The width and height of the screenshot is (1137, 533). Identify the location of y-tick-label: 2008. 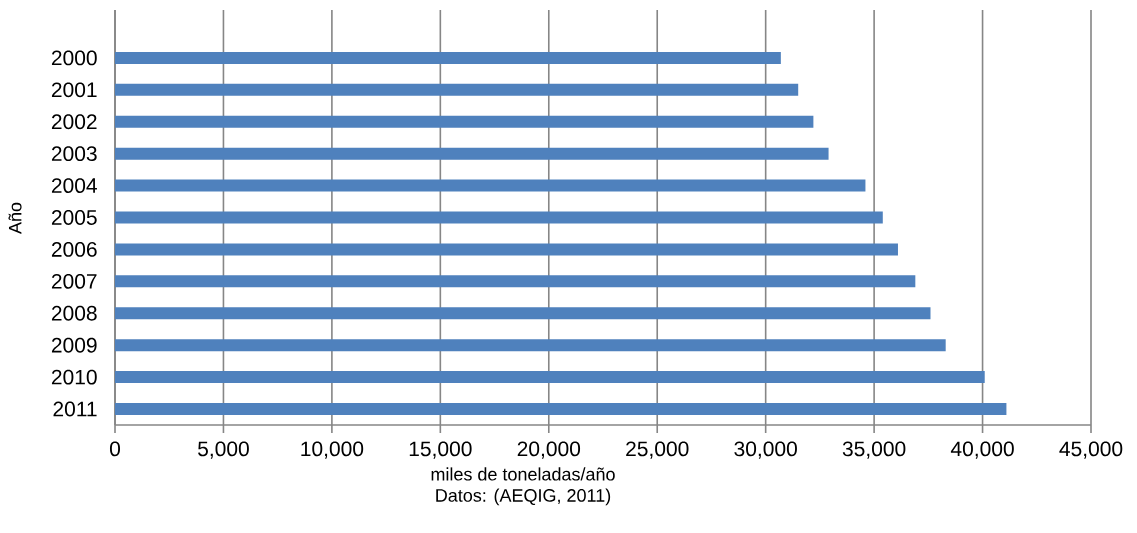
(74, 313).